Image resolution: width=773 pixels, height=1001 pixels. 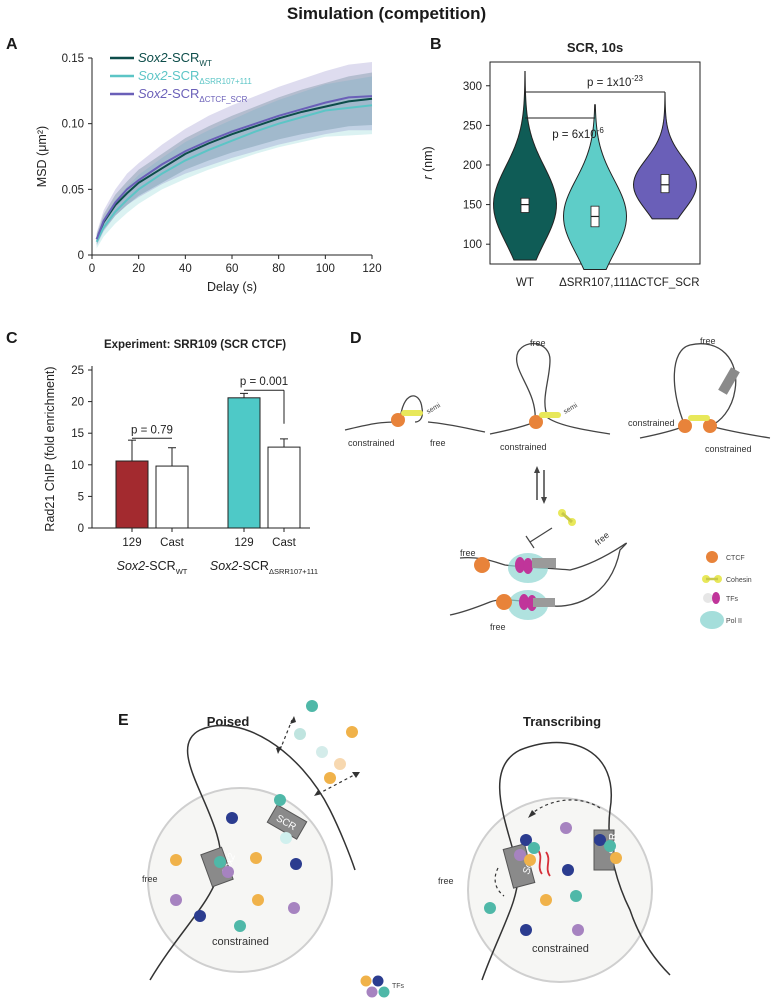 What do you see at coordinates (734, 621) in the screenshot?
I see `legend-pol2: Pol II` at bounding box center [734, 621].